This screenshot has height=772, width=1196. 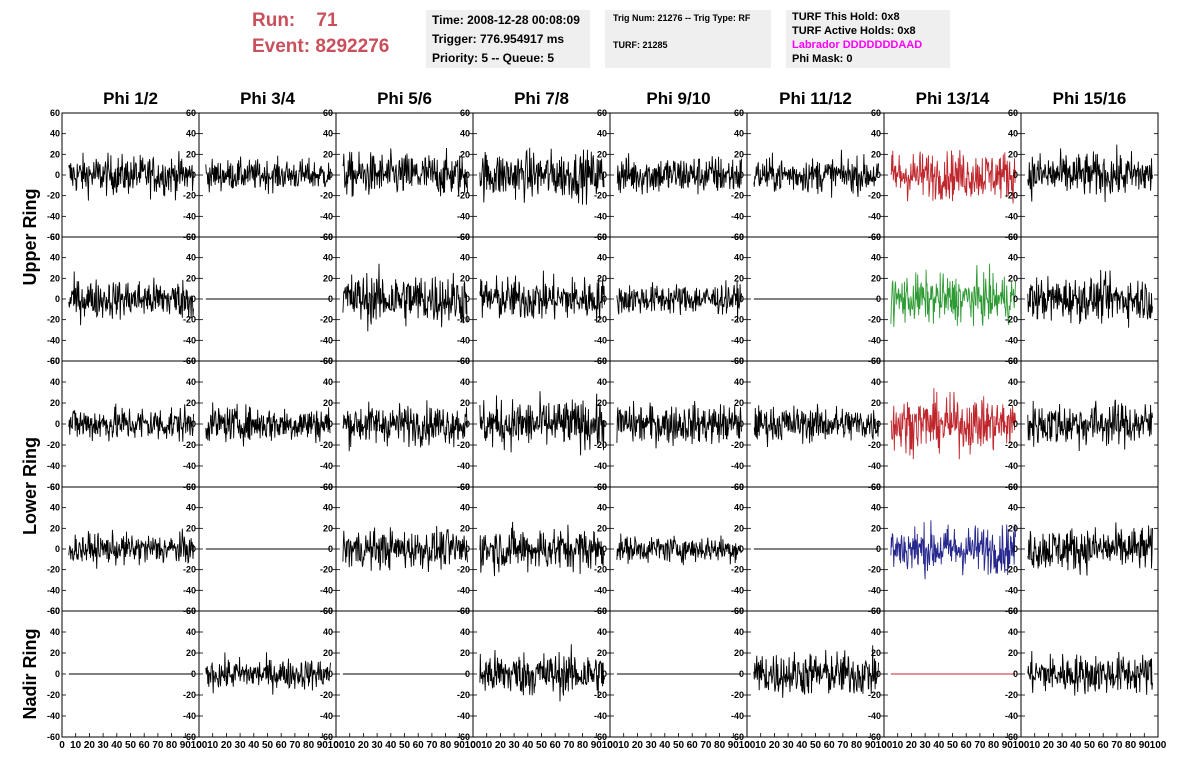 What do you see at coordinates (446, 745) in the screenshot?
I see `x-tick-label: 80` at bounding box center [446, 745].